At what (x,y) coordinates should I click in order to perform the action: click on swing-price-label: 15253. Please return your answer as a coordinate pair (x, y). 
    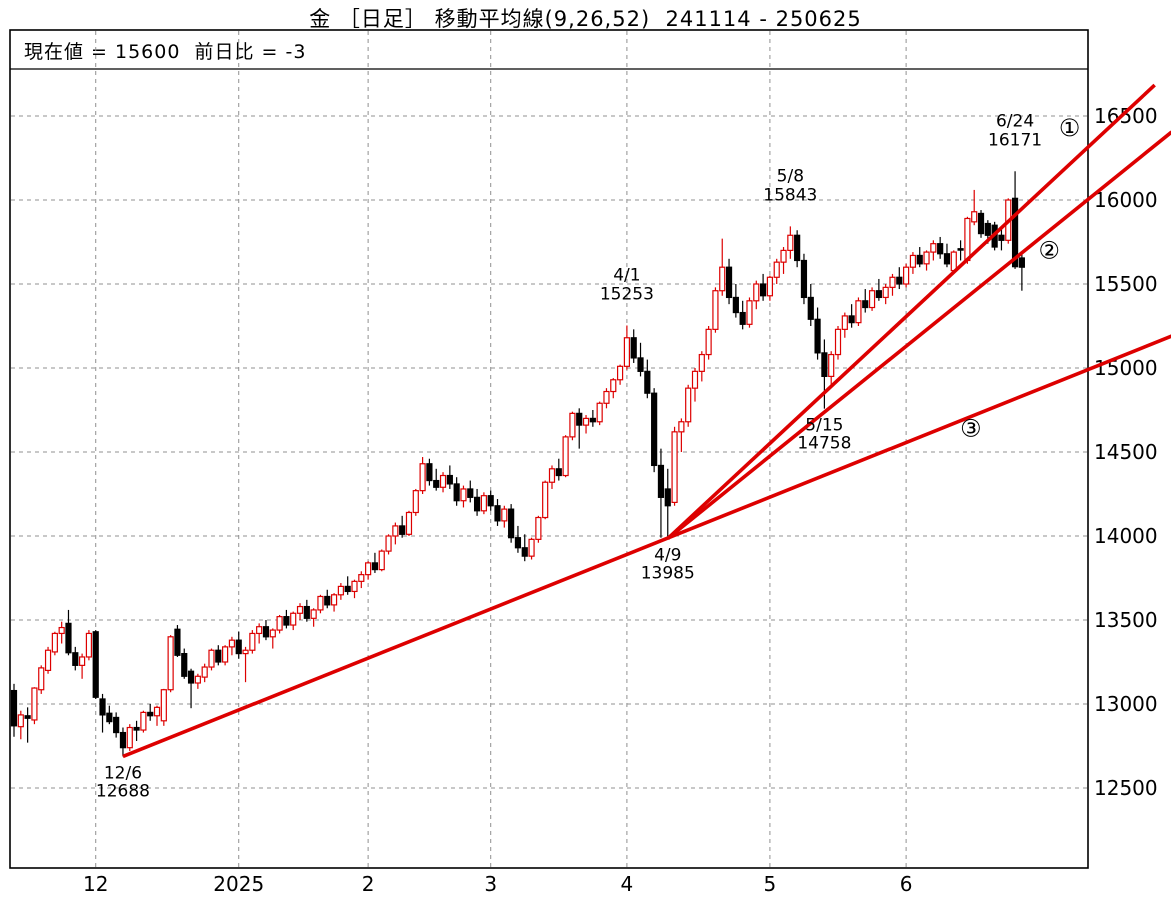
    Looking at the image, I should click on (627, 294).